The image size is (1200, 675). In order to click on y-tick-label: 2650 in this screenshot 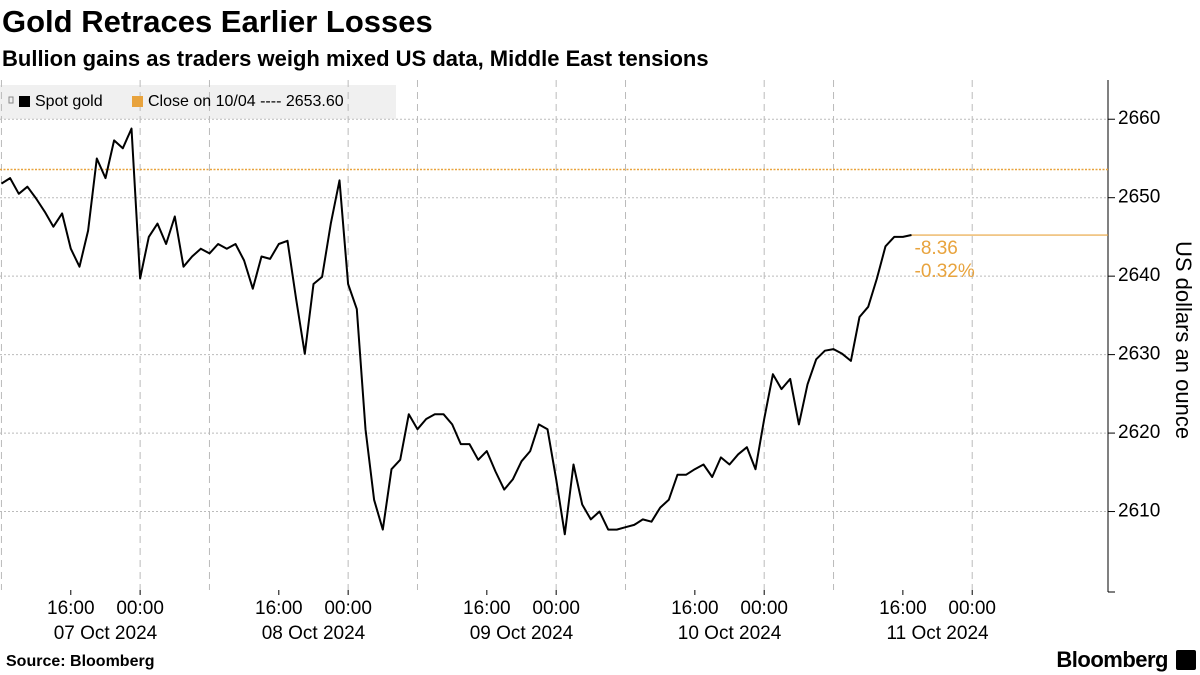, I will do `click(1139, 197)`.